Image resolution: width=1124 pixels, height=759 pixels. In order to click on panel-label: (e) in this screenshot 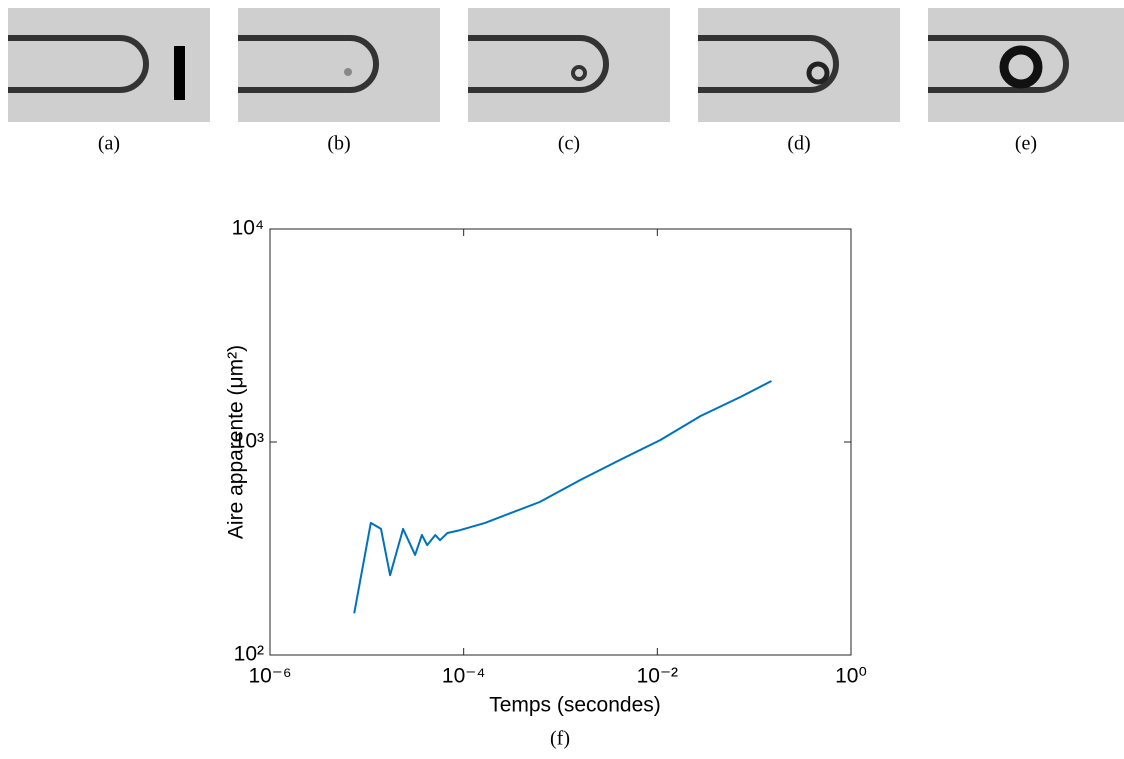, I will do `click(1026, 144)`.